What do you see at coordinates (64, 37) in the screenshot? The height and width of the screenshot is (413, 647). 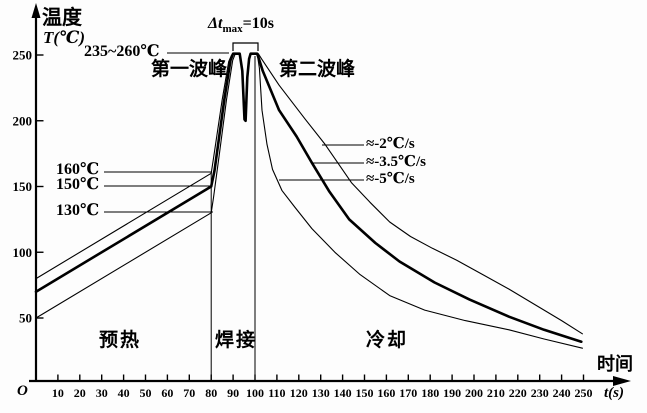 I see `y-axis-unit: T(℃)` at bounding box center [64, 37].